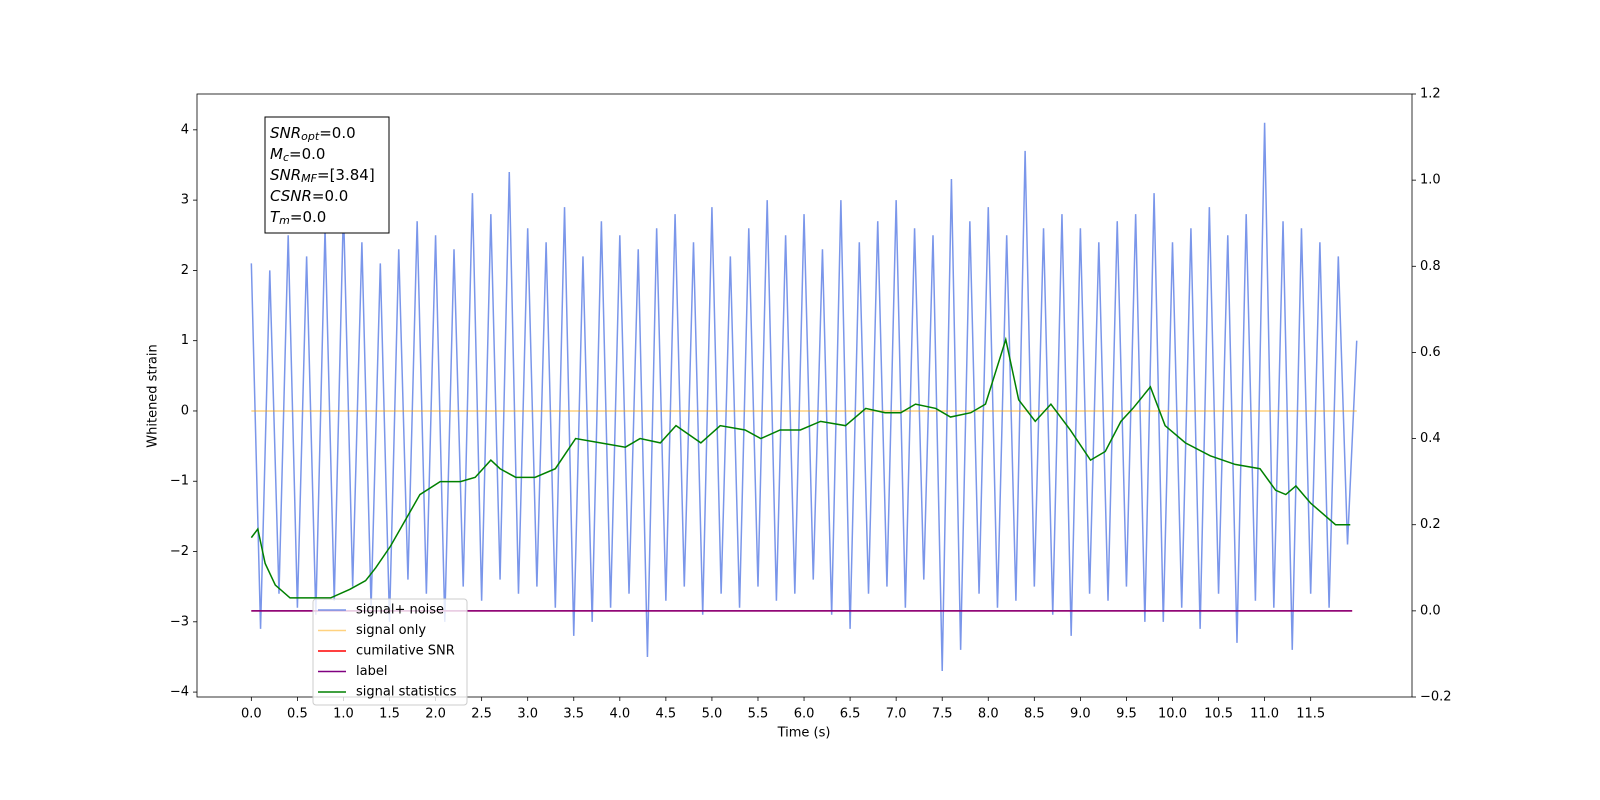 Image resolution: width=1600 pixels, height=800 pixels. I want to click on x-tick-label: 7.0, so click(896, 714).